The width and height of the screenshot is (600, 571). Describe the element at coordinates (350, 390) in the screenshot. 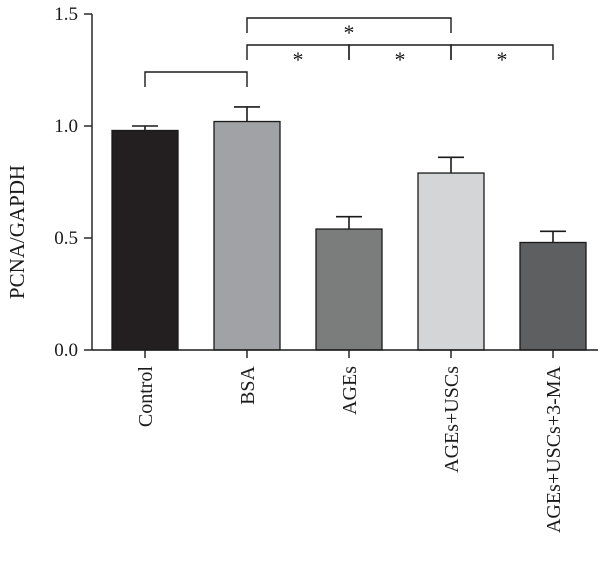

I see `x-tick-label: AGEs` at that location.